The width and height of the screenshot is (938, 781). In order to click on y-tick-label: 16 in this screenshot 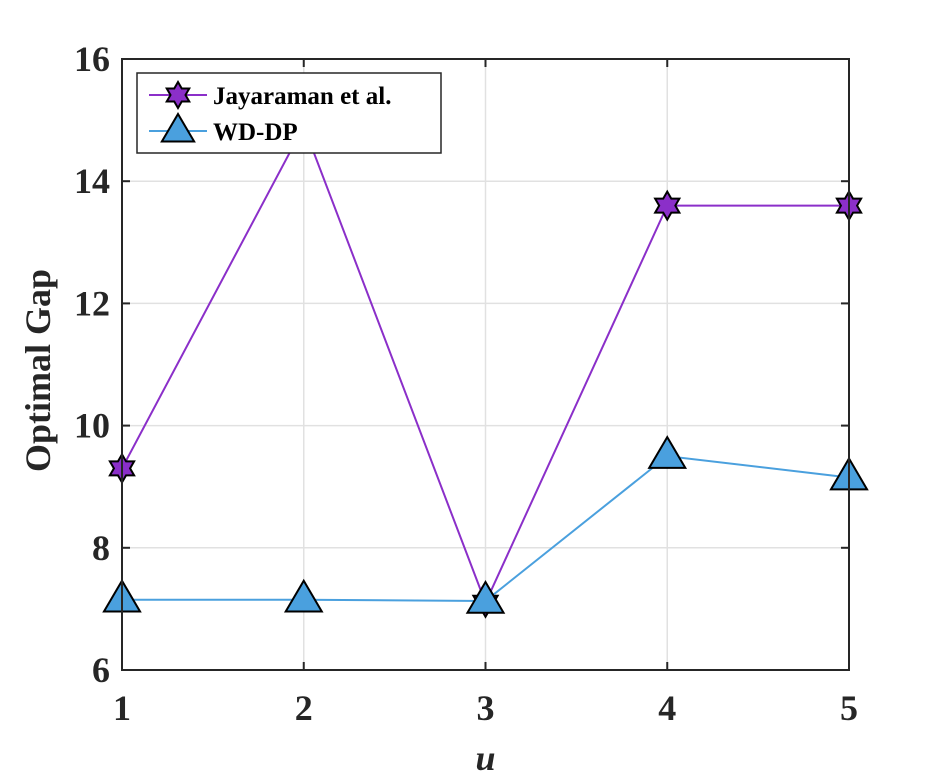, I will do `click(92, 59)`.